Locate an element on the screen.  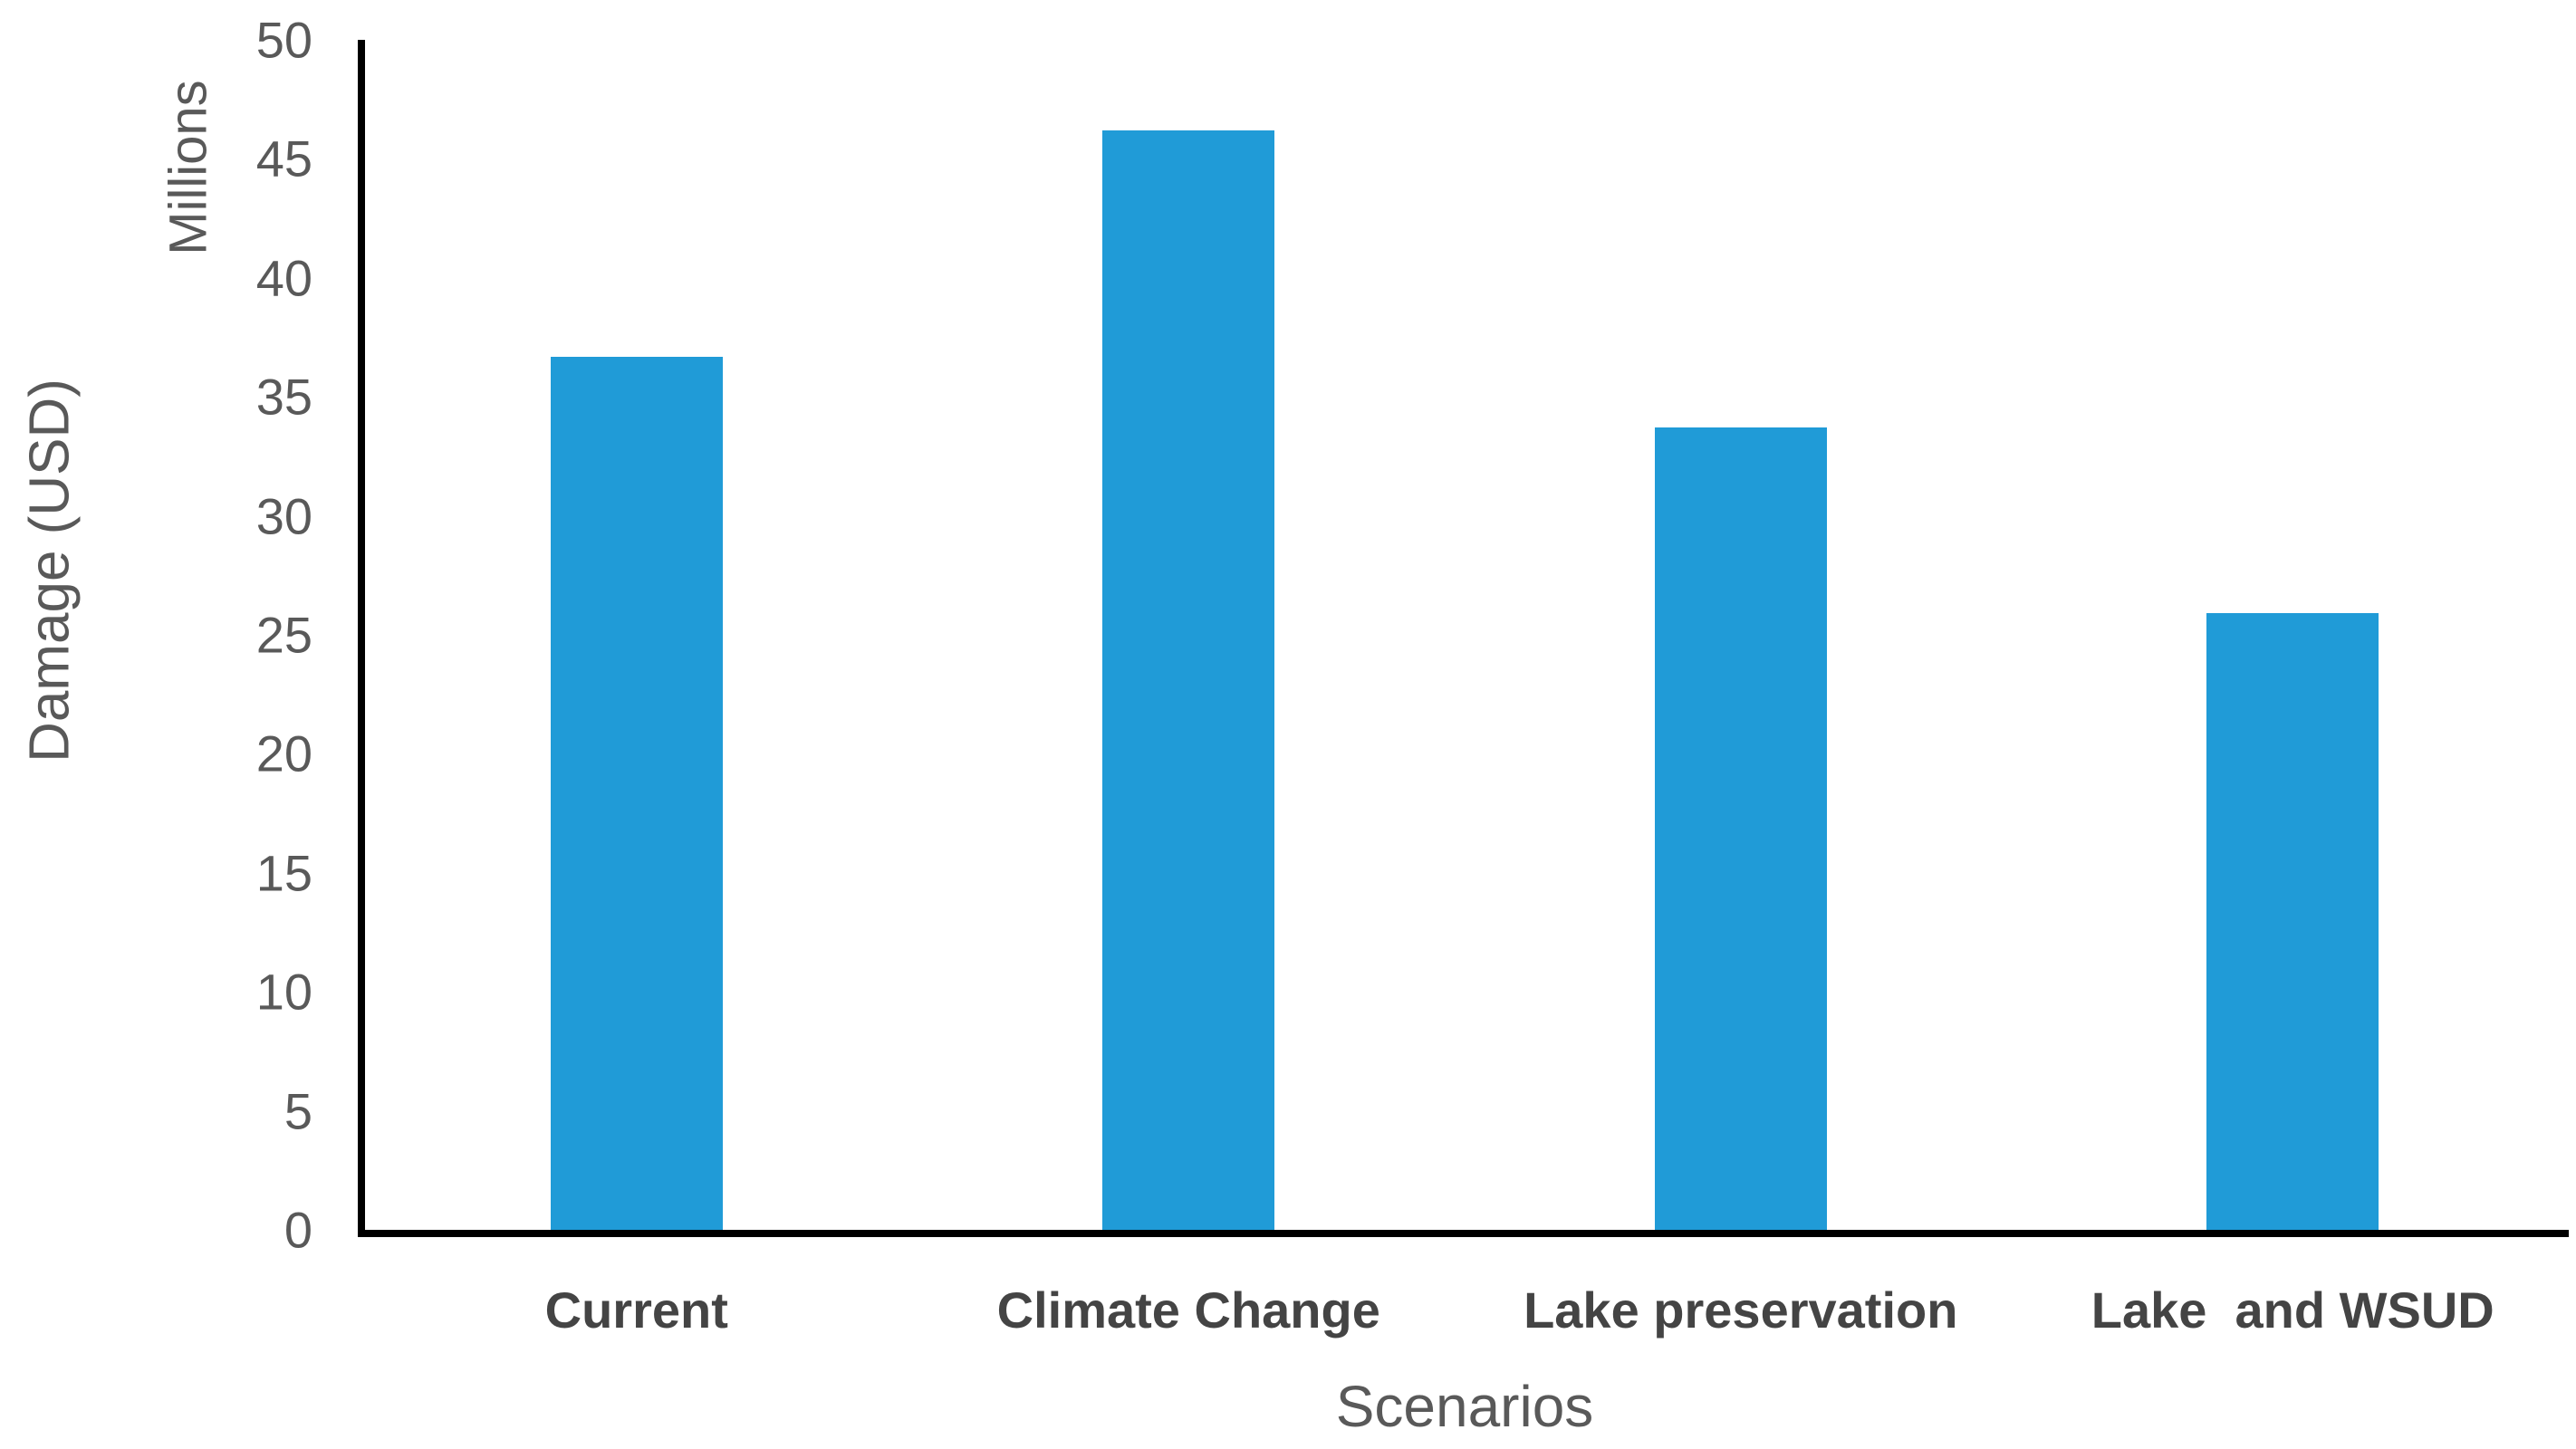
y-tick-label: 50 is located at coordinates (283, 40).